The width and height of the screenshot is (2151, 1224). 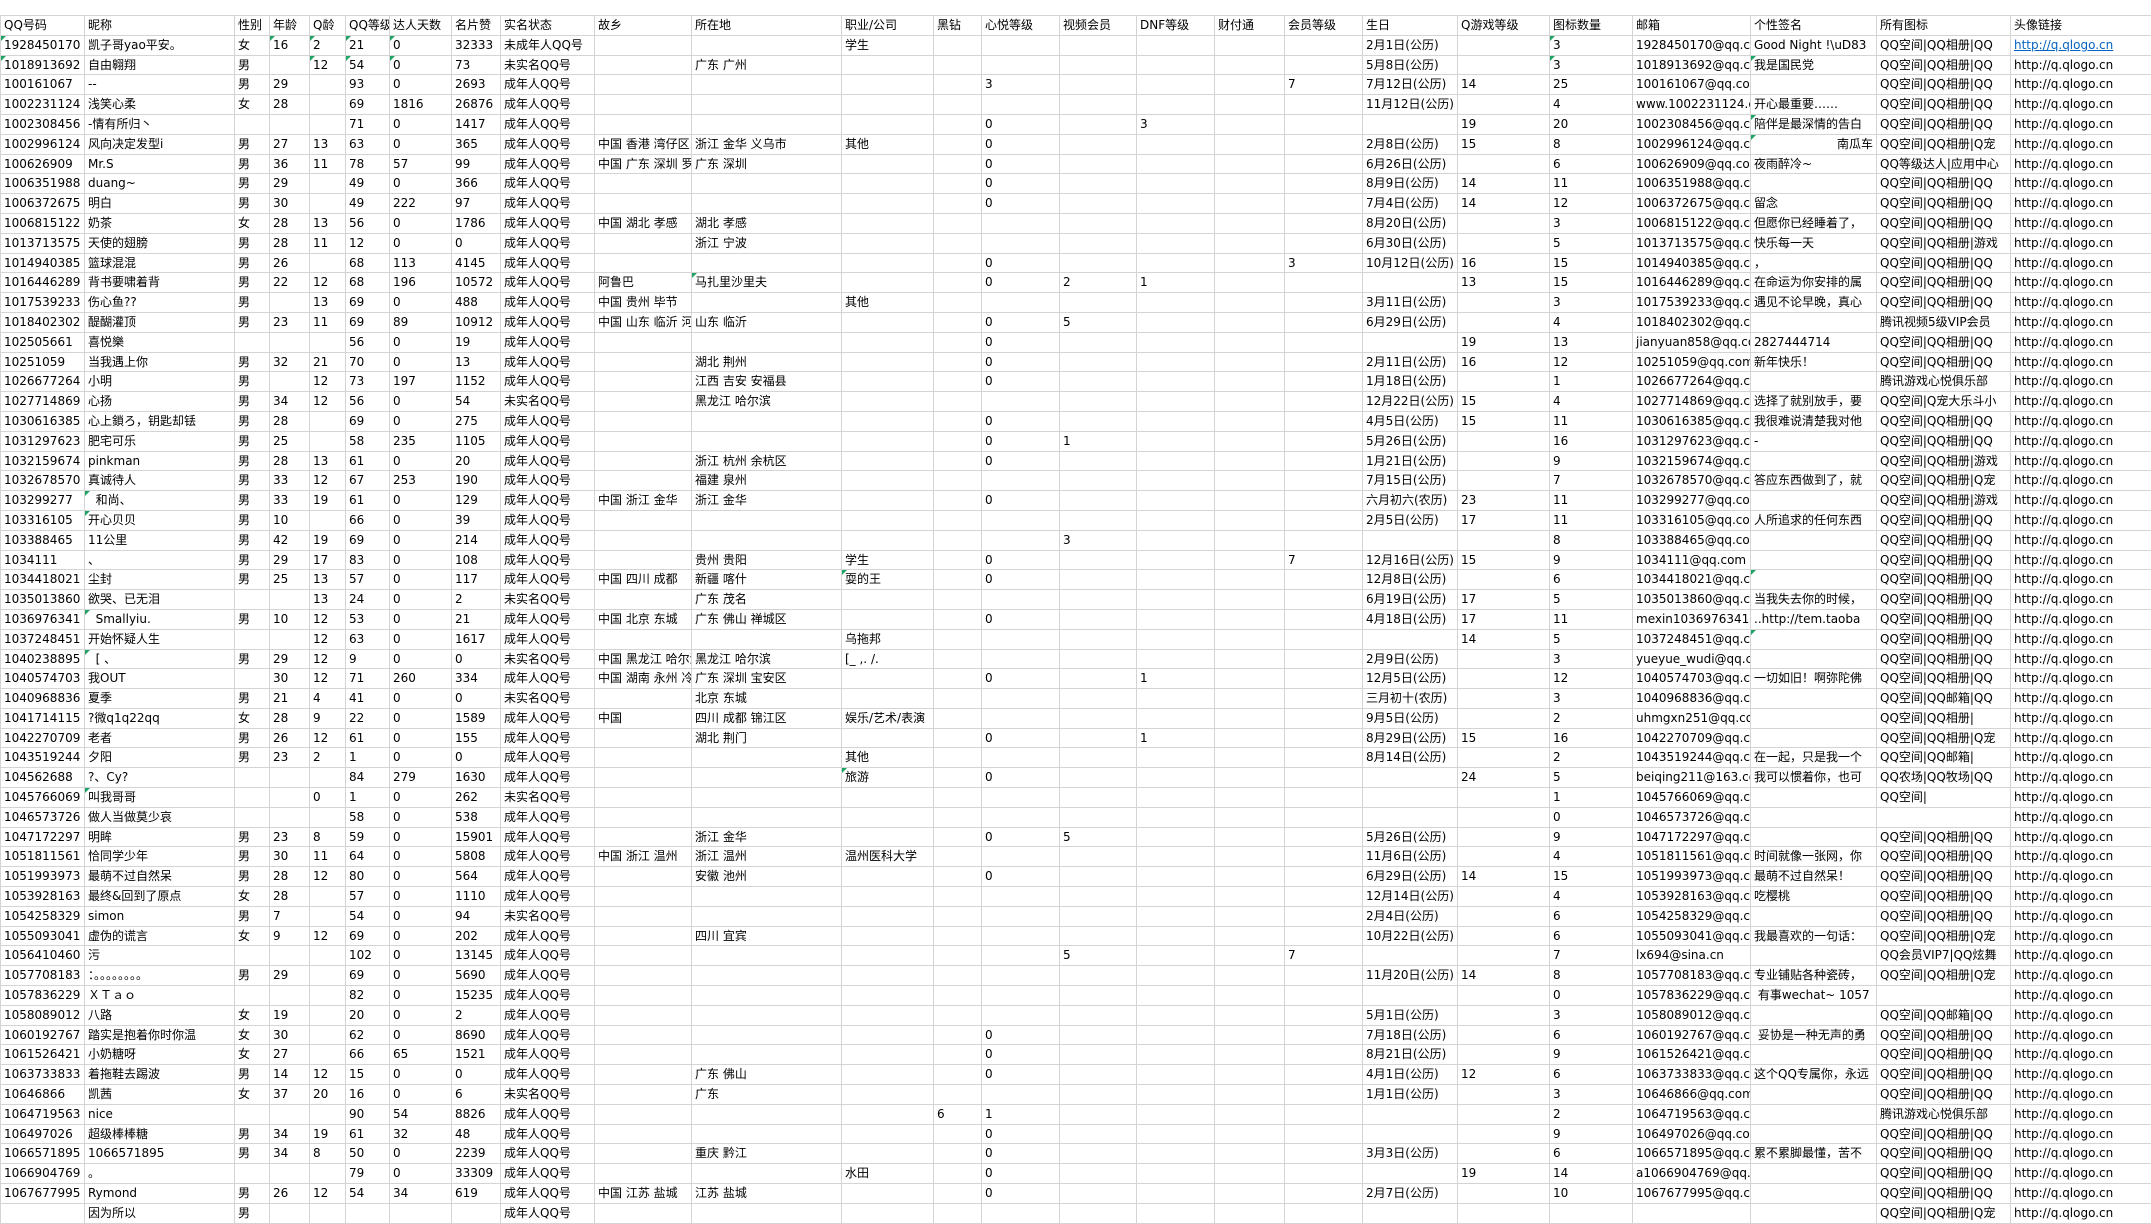 I want to click on cell-age: 16, so click(x=290, y=45).